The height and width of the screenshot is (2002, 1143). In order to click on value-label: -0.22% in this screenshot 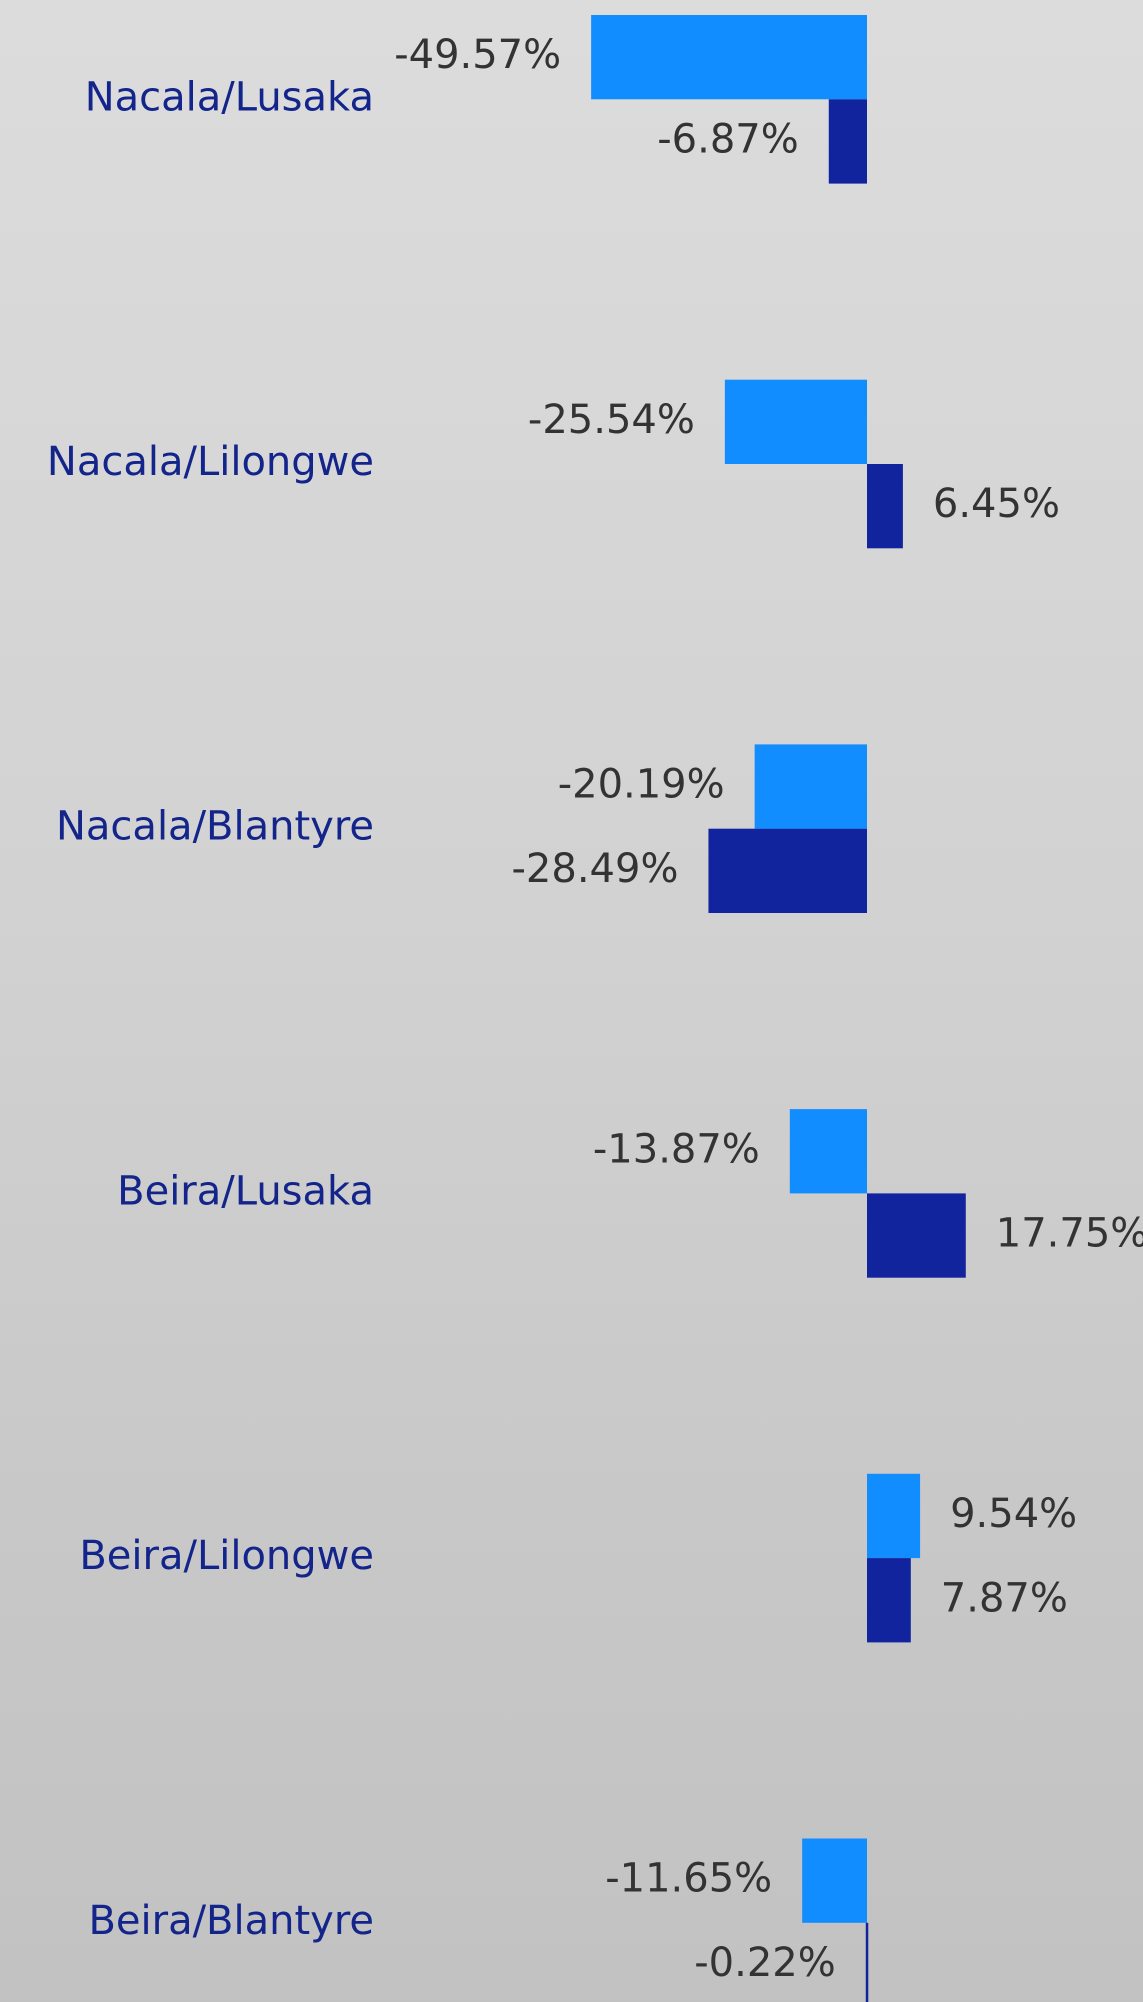, I will do `click(765, 1963)`.